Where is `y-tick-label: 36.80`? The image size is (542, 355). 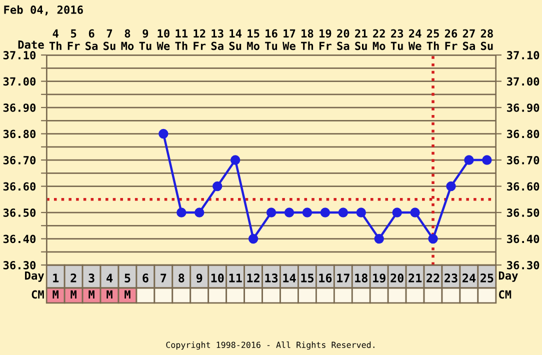 y-tick-label: 36.80 is located at coordinates (19, 134).